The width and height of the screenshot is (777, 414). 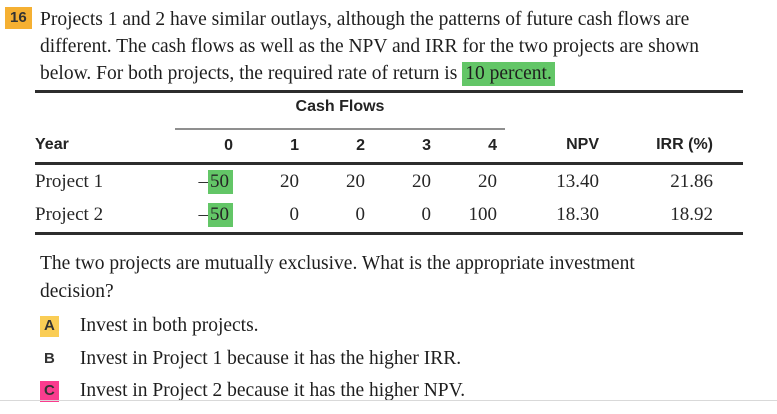 What do you see at coordinates (208, 146) in the screenshot?
I see `col-header-t0: 0` at bounding box center [208, 146].